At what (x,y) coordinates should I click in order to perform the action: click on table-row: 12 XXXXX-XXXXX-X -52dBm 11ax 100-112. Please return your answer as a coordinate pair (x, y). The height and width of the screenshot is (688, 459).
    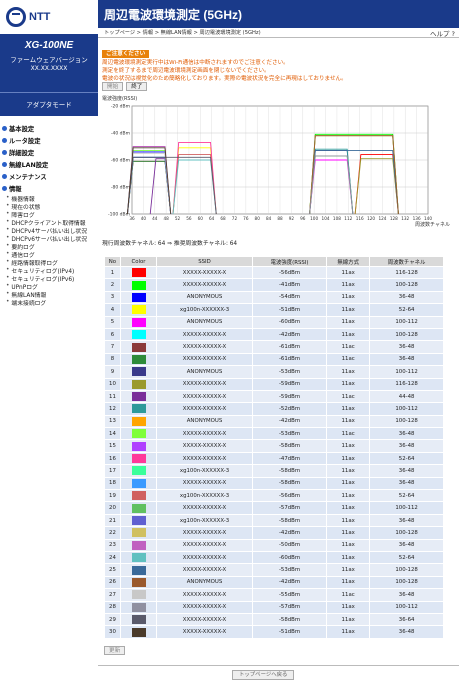
    Looking at the image, I should click on (274, 409).